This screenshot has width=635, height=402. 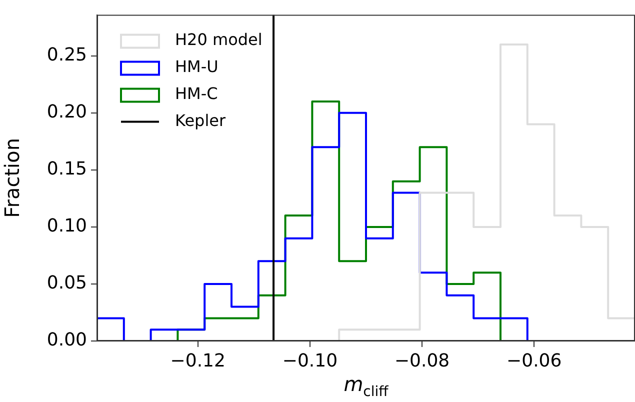 What do you see at coordinates (310, 361) in the screenshot?
I see `x-tick-label: −0.10` at bounding box center [310, 361].